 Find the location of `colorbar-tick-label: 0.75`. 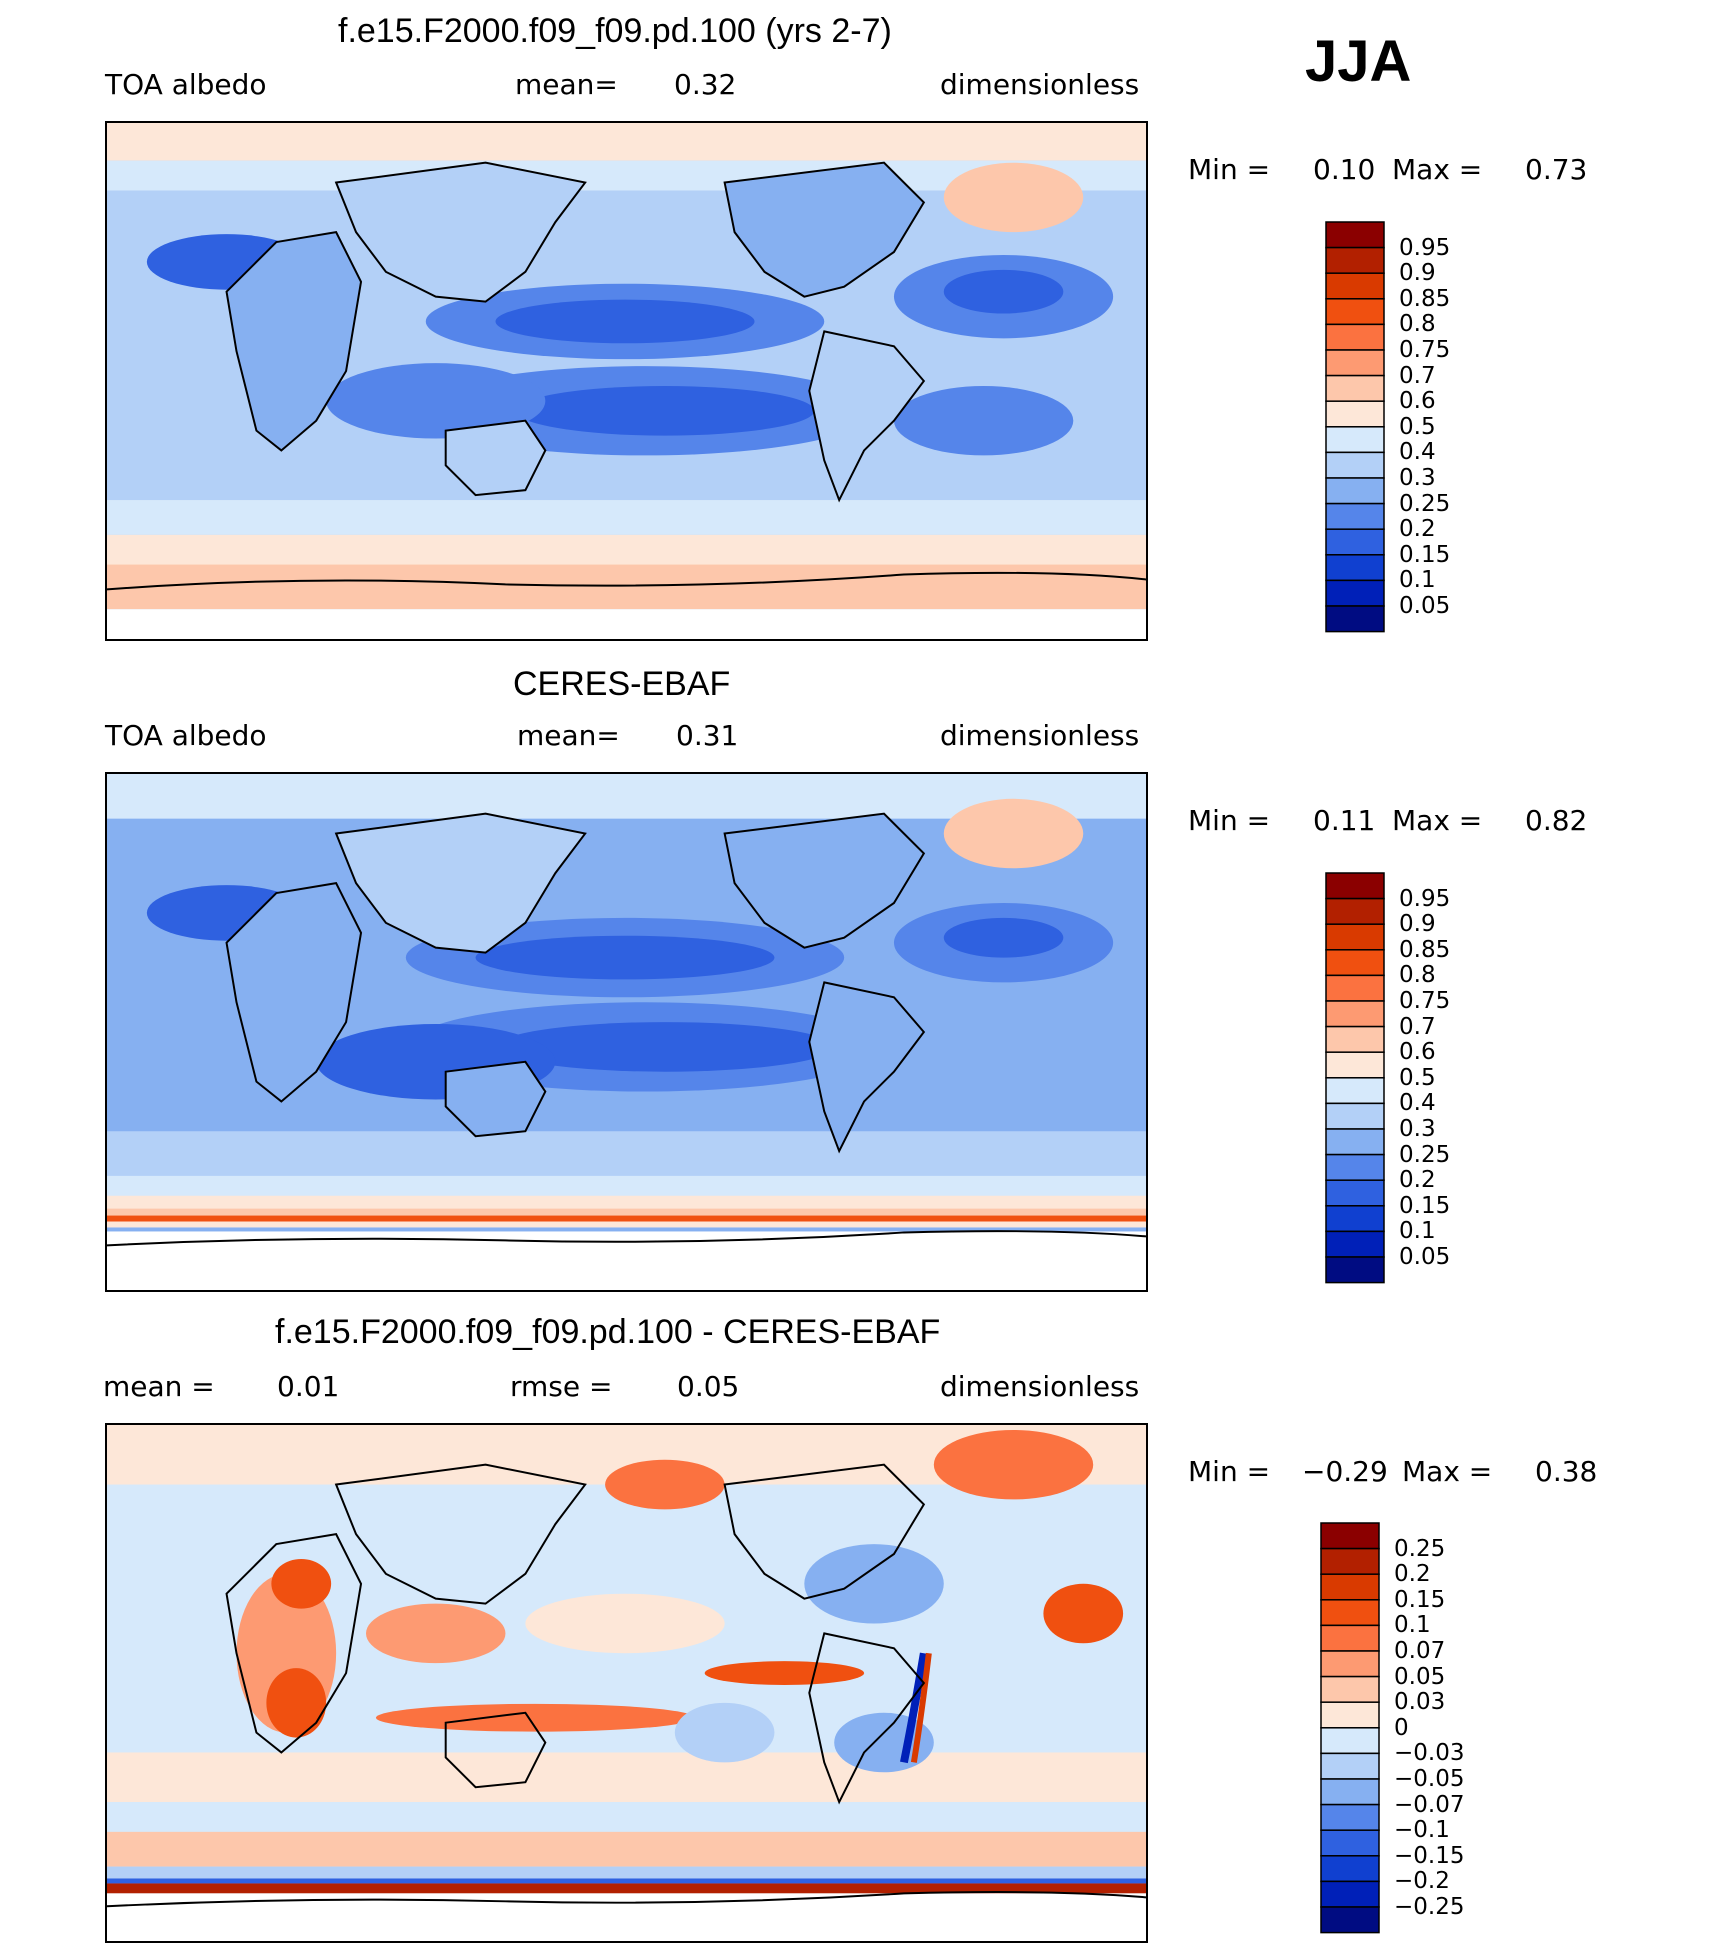

colorbar-tick-label: 0.75 is located at coordinates (1425, 1001).